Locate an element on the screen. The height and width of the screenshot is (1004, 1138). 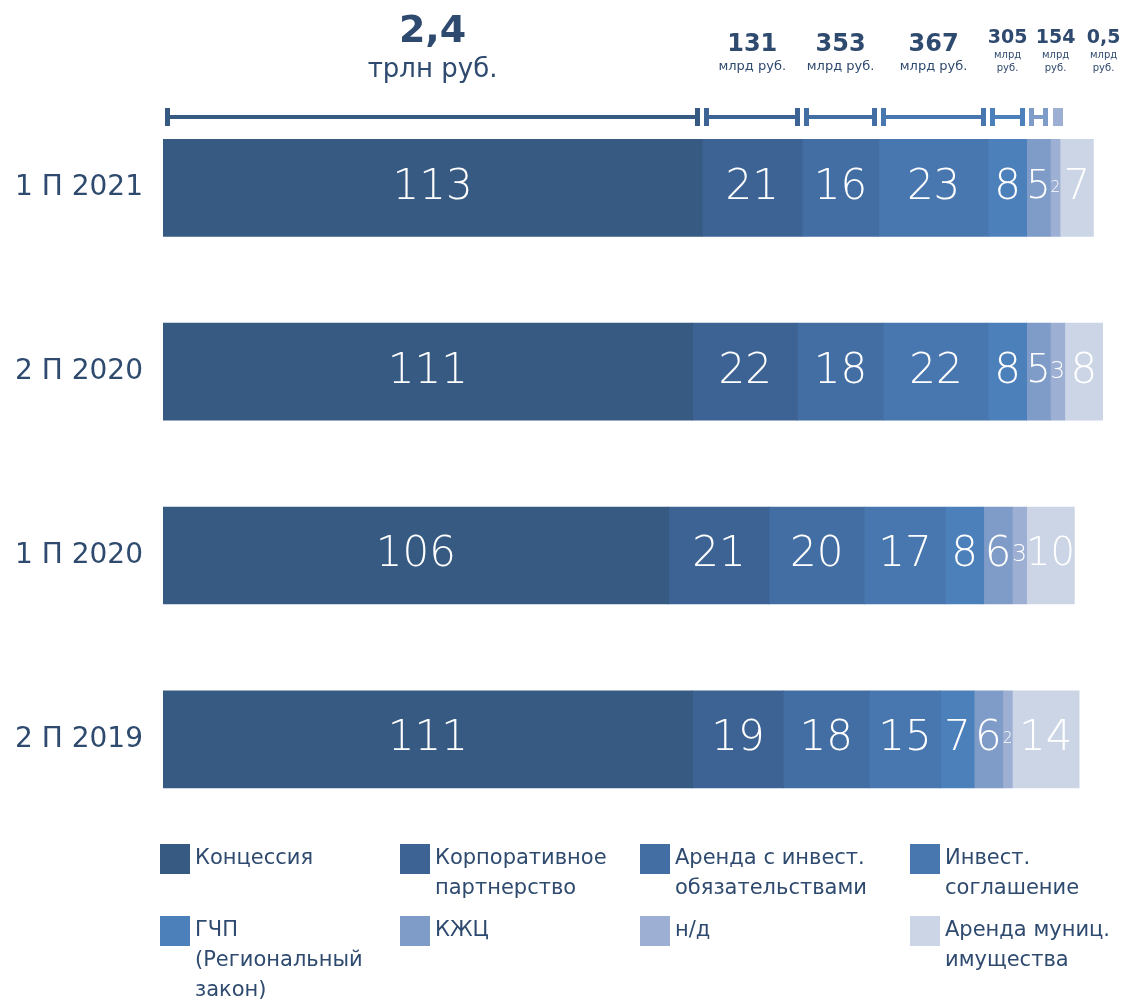
y-tick-label: 2 П 2019 is located at coordinates (79, 737).